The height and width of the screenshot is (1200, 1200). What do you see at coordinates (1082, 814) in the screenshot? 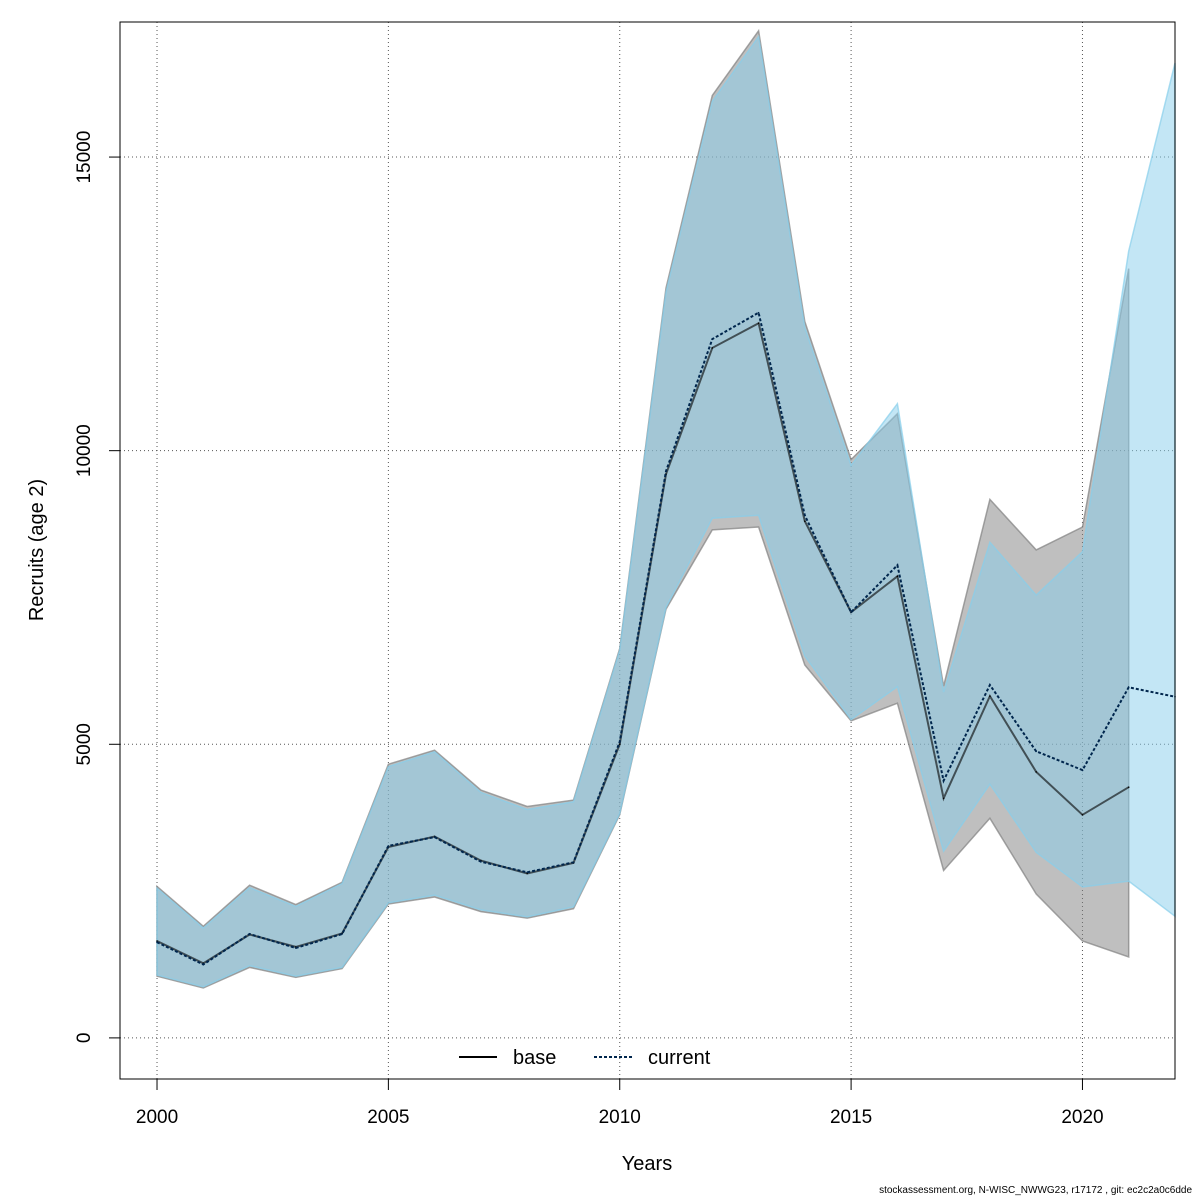
I see `point-base-2020` at bounding box center [1082, 814].